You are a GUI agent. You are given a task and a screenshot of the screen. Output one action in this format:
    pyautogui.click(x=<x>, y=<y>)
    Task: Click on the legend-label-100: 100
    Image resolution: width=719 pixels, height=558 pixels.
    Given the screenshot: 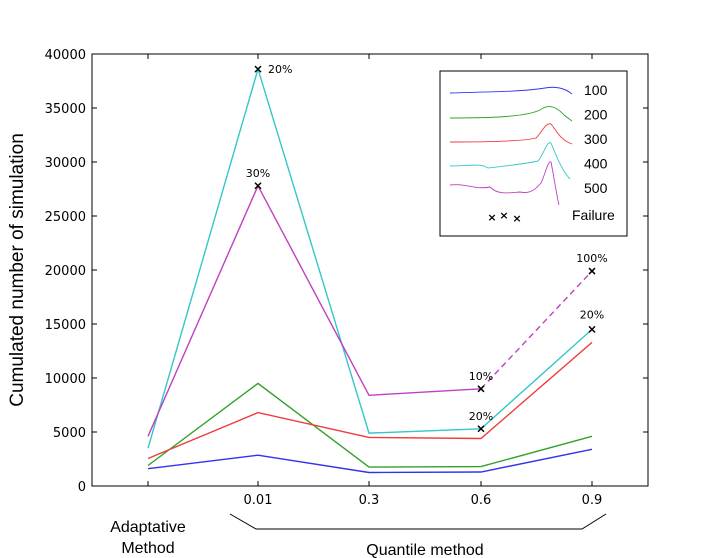 What is the action you would take?
    pyautogui.click(x=596, y=90)
    